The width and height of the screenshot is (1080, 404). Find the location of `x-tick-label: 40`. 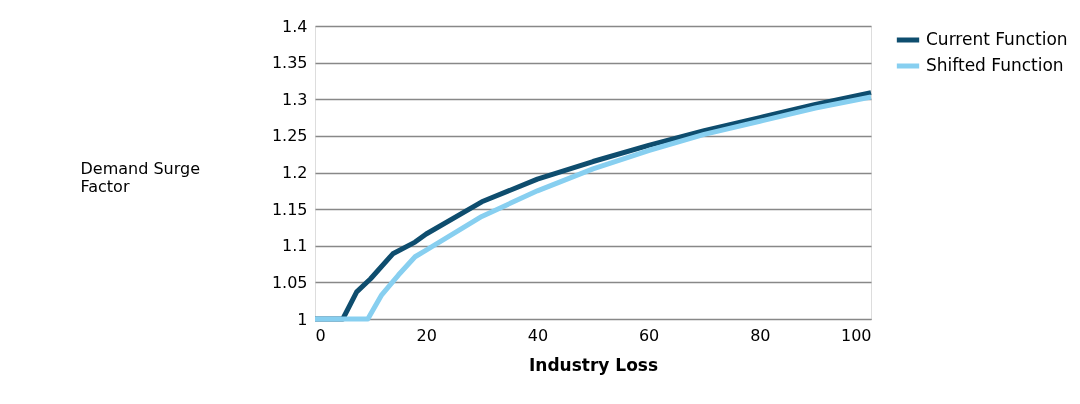

x-tick-label: 40 is located at coordinates (538, 335).